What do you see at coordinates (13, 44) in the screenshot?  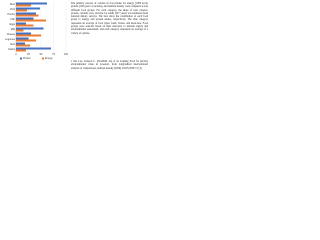 I see `y-tick-label: Nuts` at bounding box center [13, 44].